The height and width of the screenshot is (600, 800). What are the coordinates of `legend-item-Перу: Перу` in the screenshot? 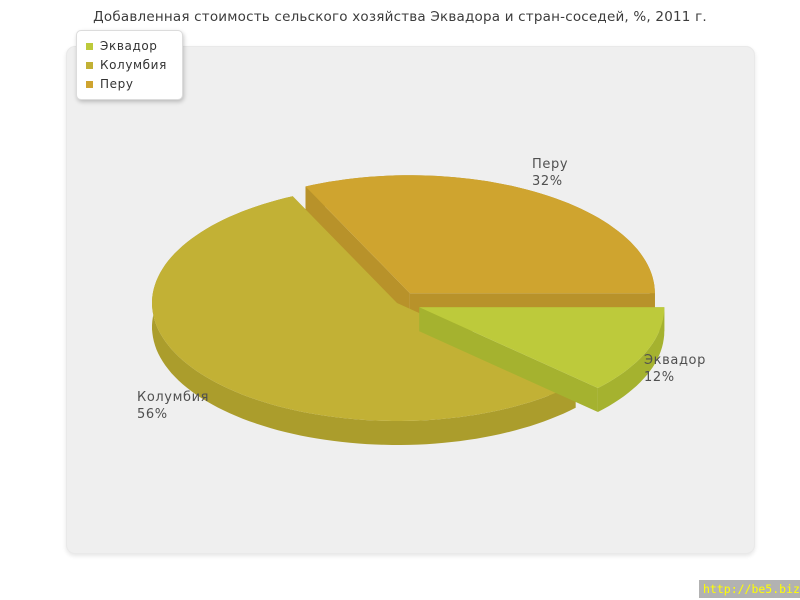 It's located at (126, 84).